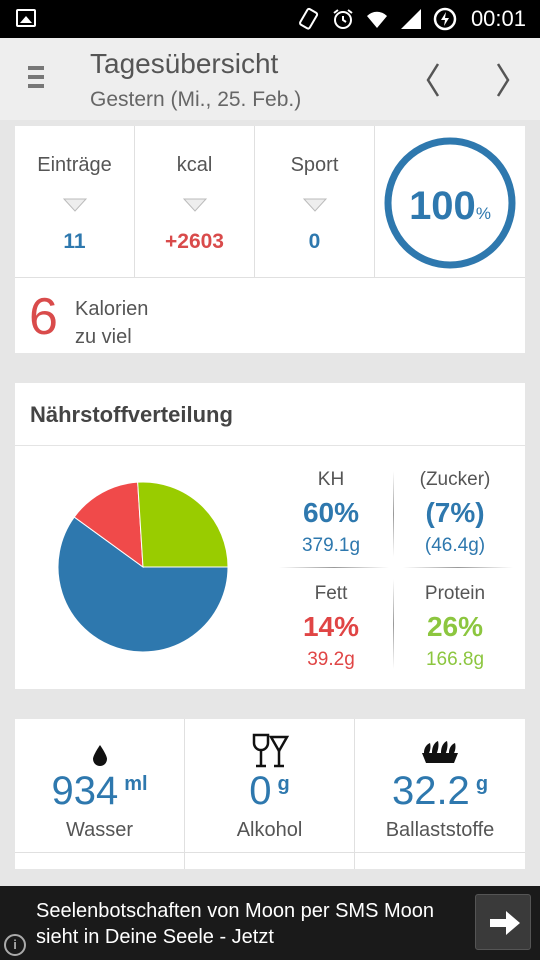  What do you see at coordinates (184, 63) in the screenshot?
I see `page-title: Tagesübersicht` at bounding box center [184, 63].